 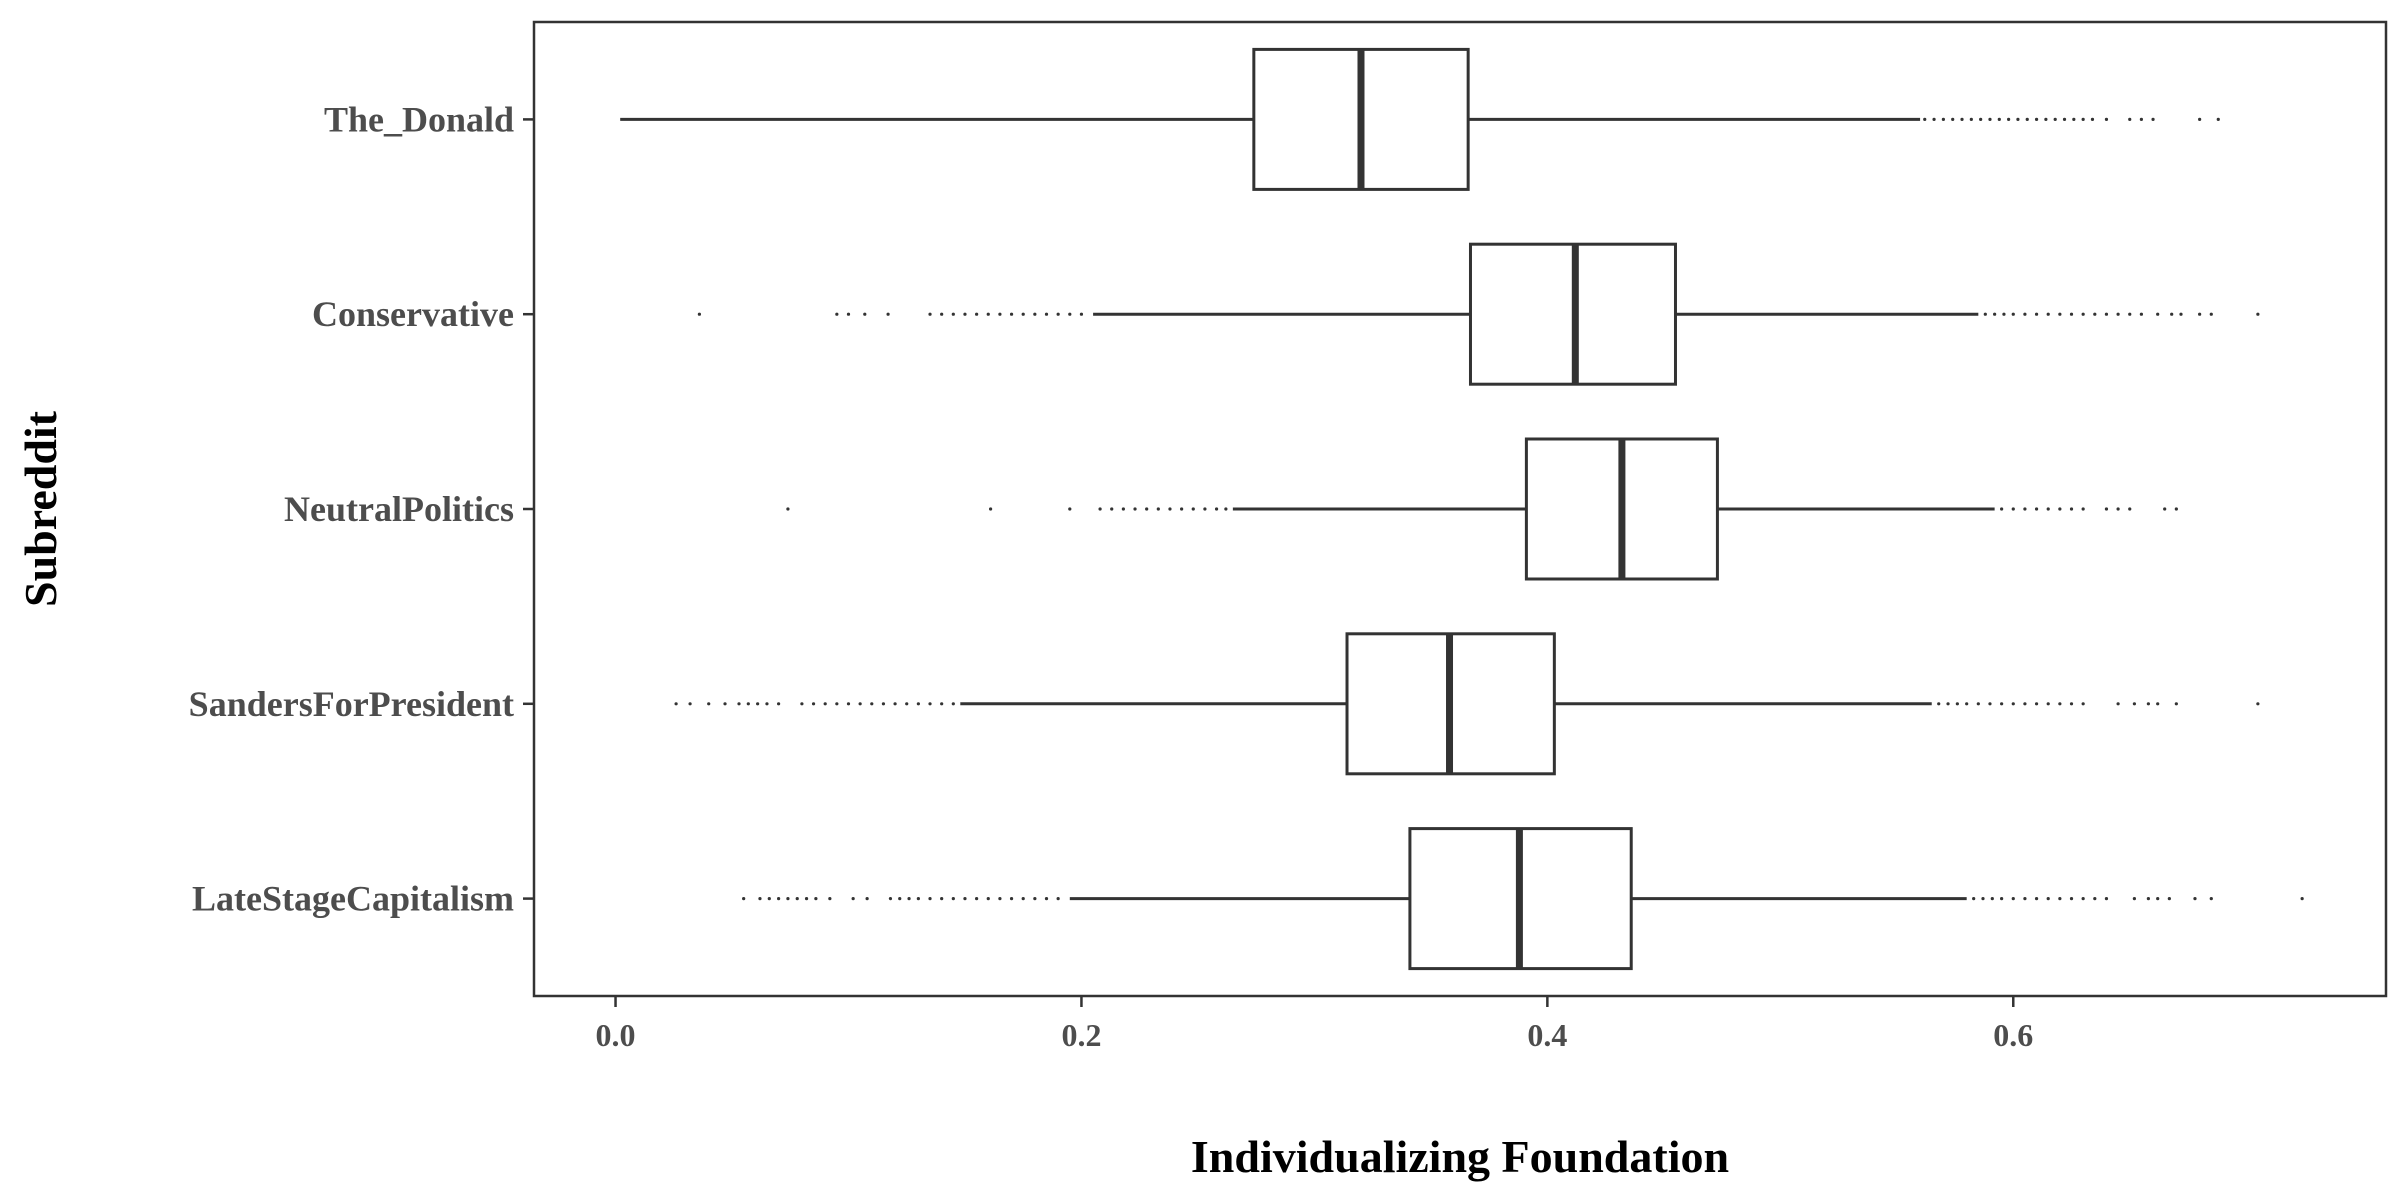 I want to click on x-tick-label: 0.4, so click(x=1547, y=1035).